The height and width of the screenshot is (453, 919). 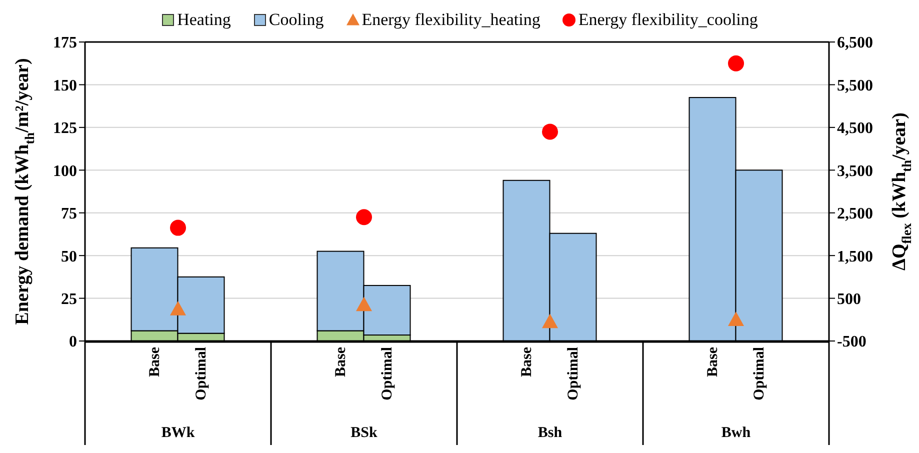 What do you see at coordinates (65, 85) in the screenshot?
I see `y-tick-label: 150` at bounding box center [65, 85].